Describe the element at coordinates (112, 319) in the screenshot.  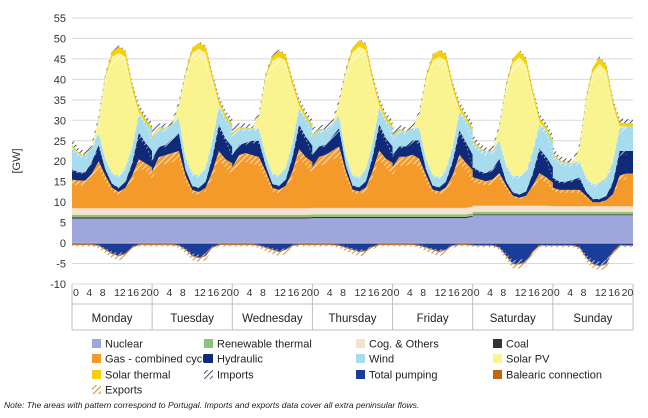
I see `day-label: Monday` at that location.